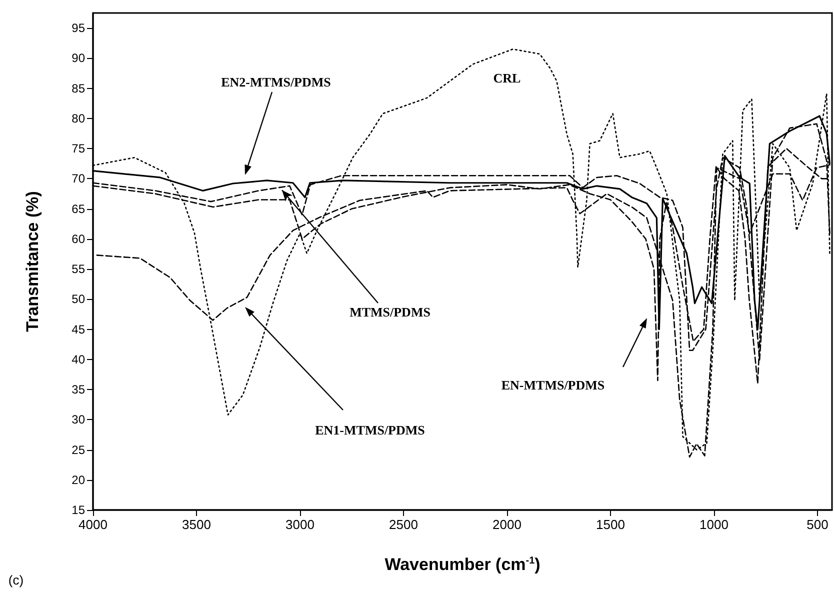  I want to click on annotation: CRL, so click(507, 78).